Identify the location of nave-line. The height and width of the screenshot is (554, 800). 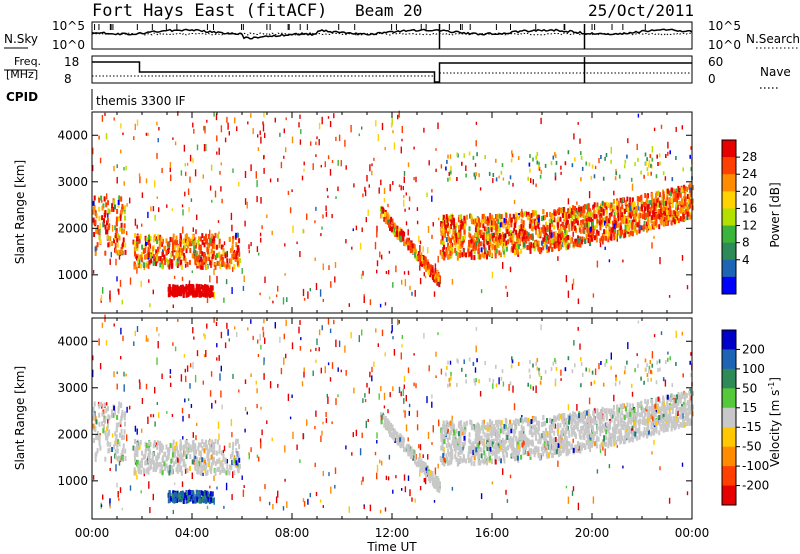
(392, 74).